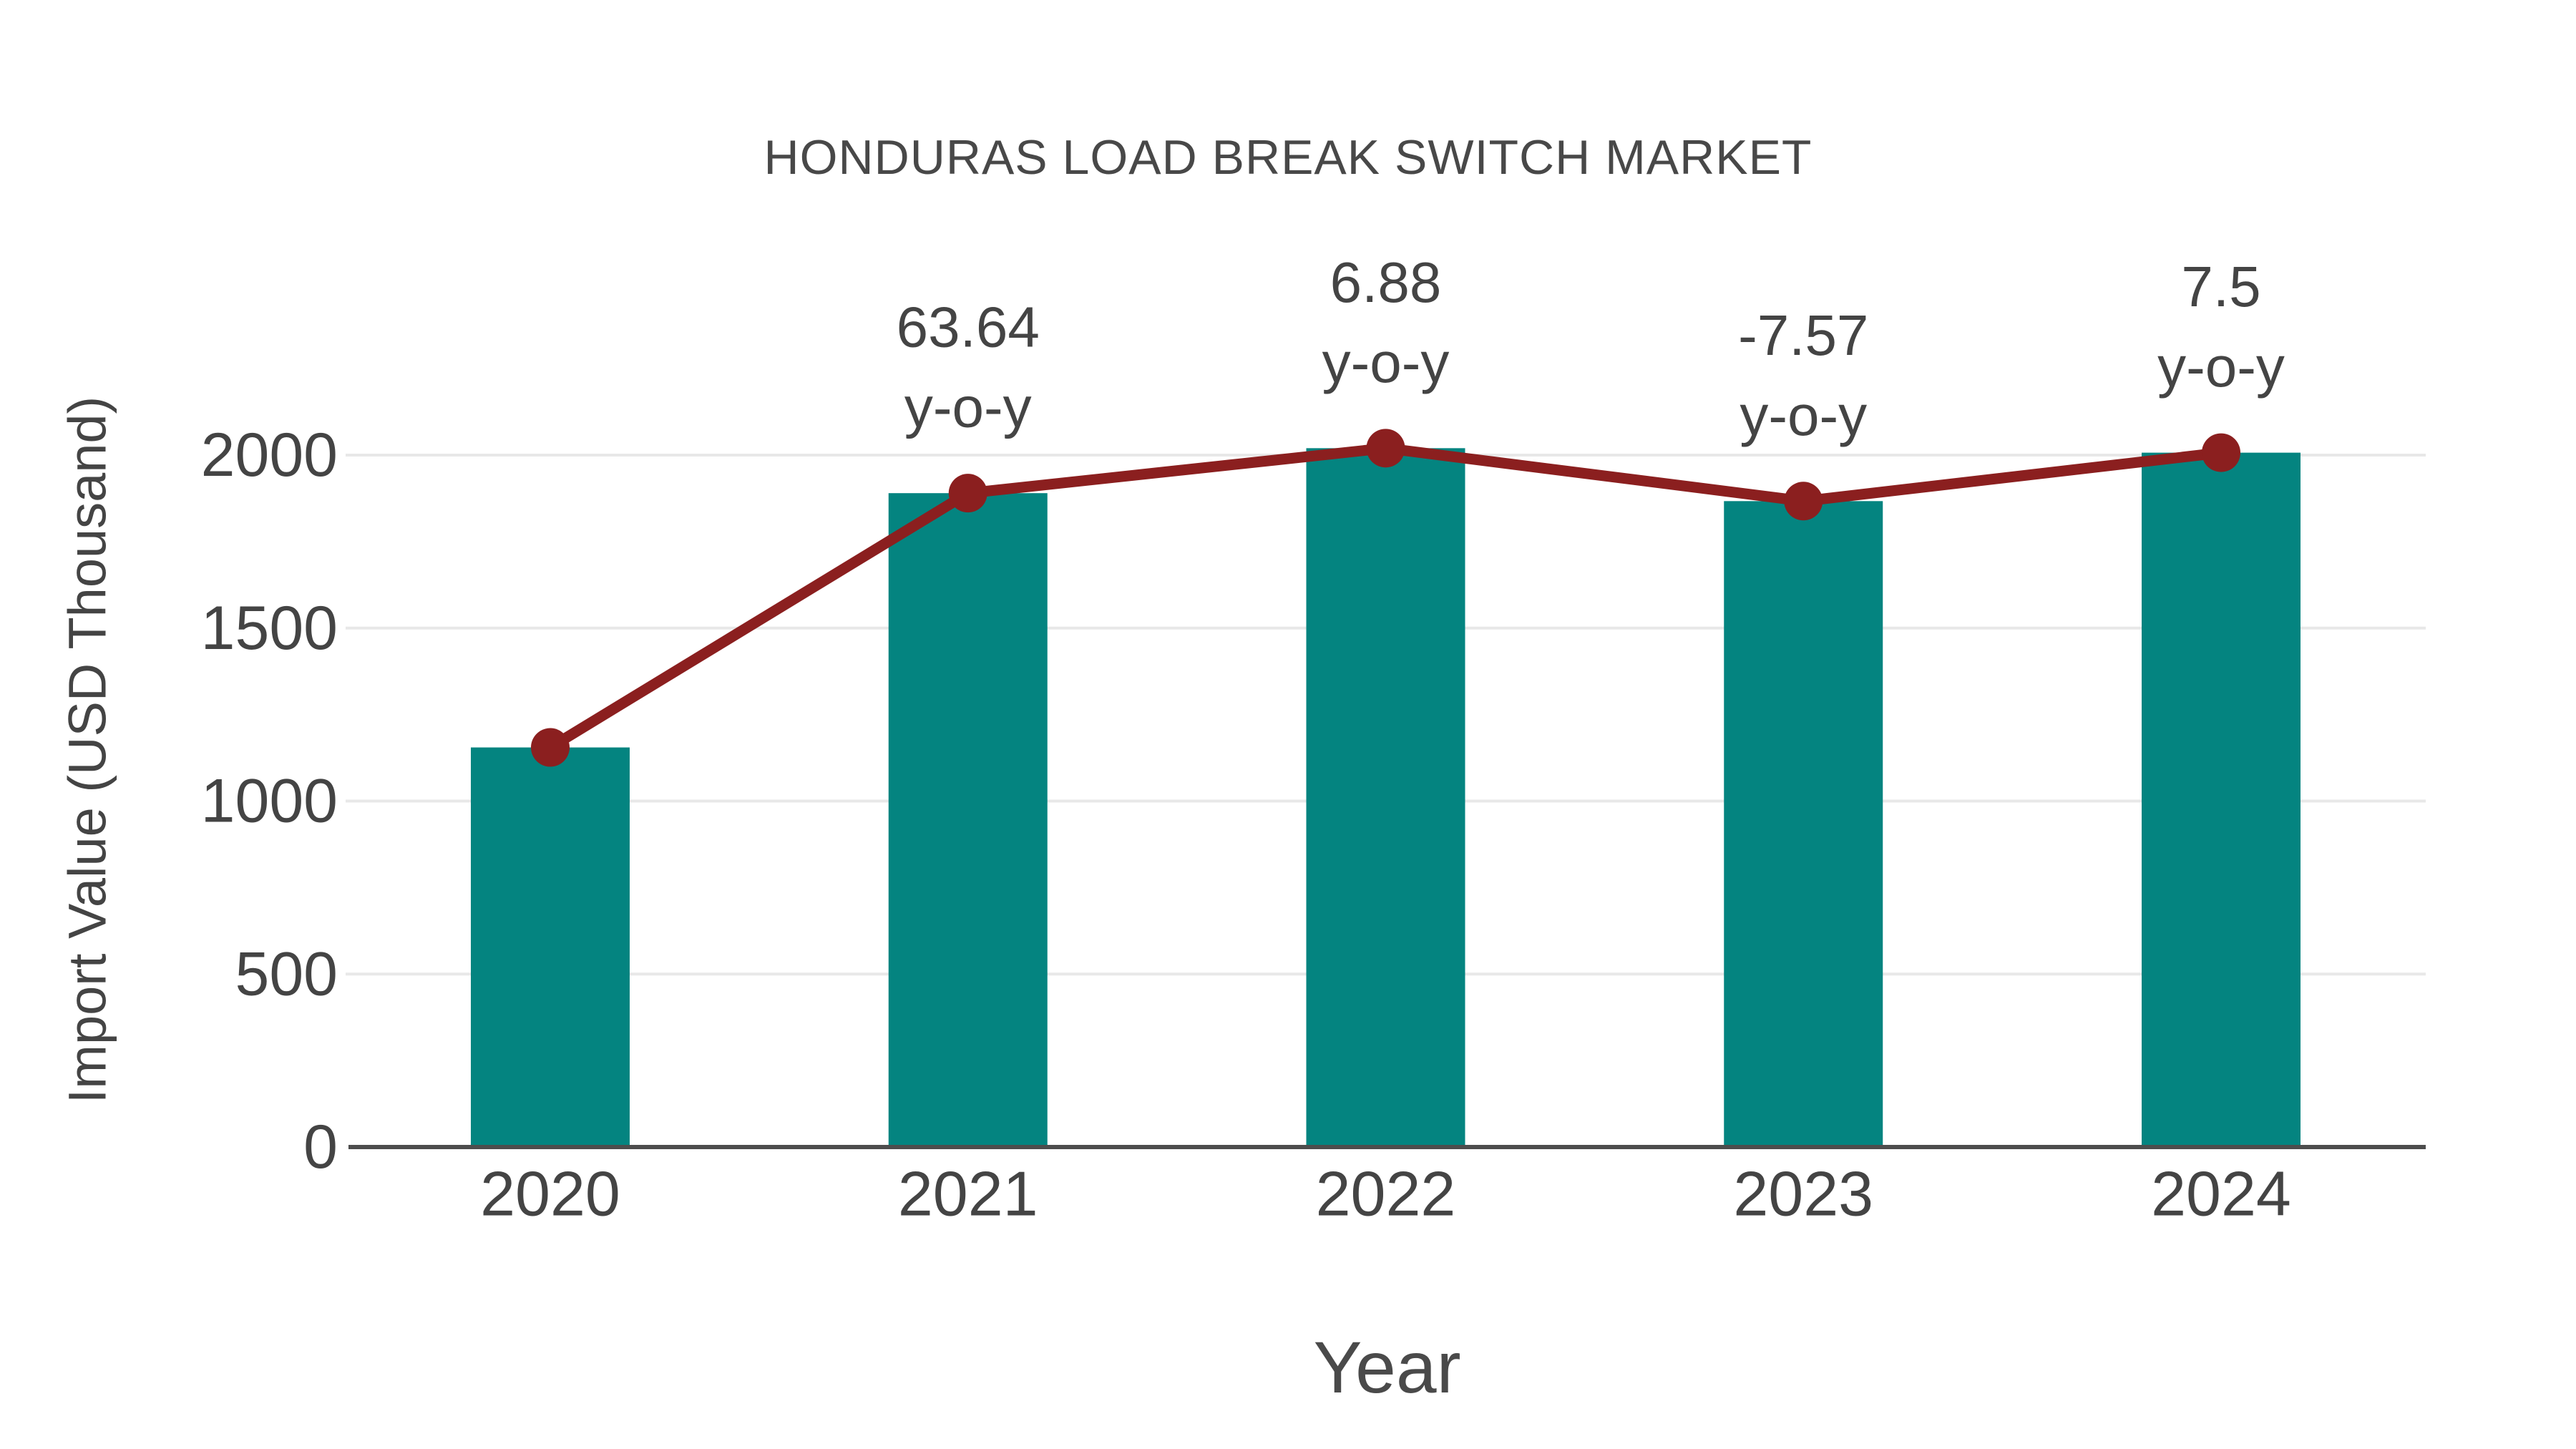  Describe the element at coordinates (2221, 367) in the screenshot. I see `annotation-suffix-2024: y-o-y` at that location.